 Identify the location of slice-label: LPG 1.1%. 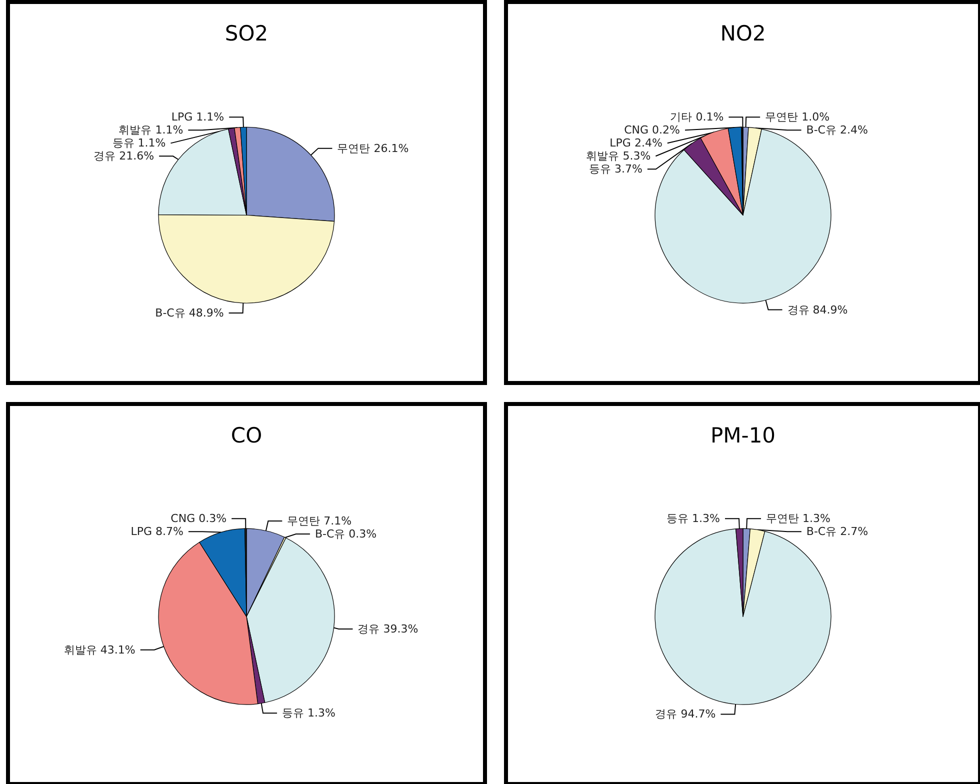
(197, 117).